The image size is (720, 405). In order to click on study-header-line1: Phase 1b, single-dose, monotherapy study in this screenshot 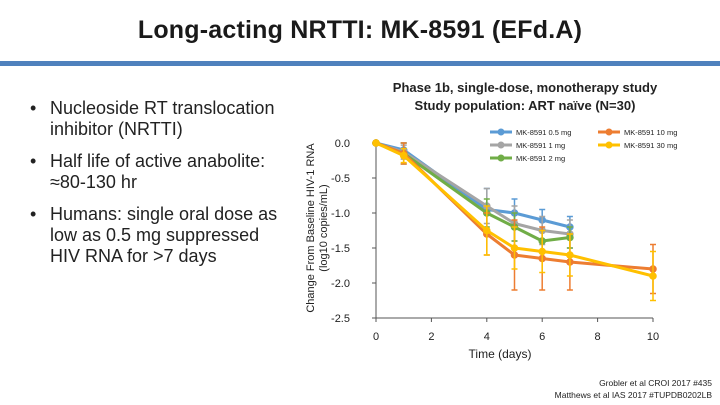, I will do `click(525, 87)`.